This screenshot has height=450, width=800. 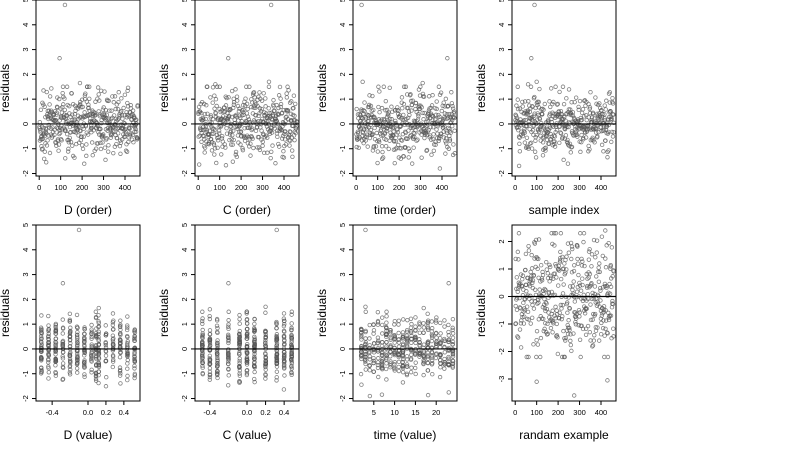 What do you see at coordinates (6, 313) in the screenshot?
I see `y-axis-title: residuals` at bounding box center [6, 313].